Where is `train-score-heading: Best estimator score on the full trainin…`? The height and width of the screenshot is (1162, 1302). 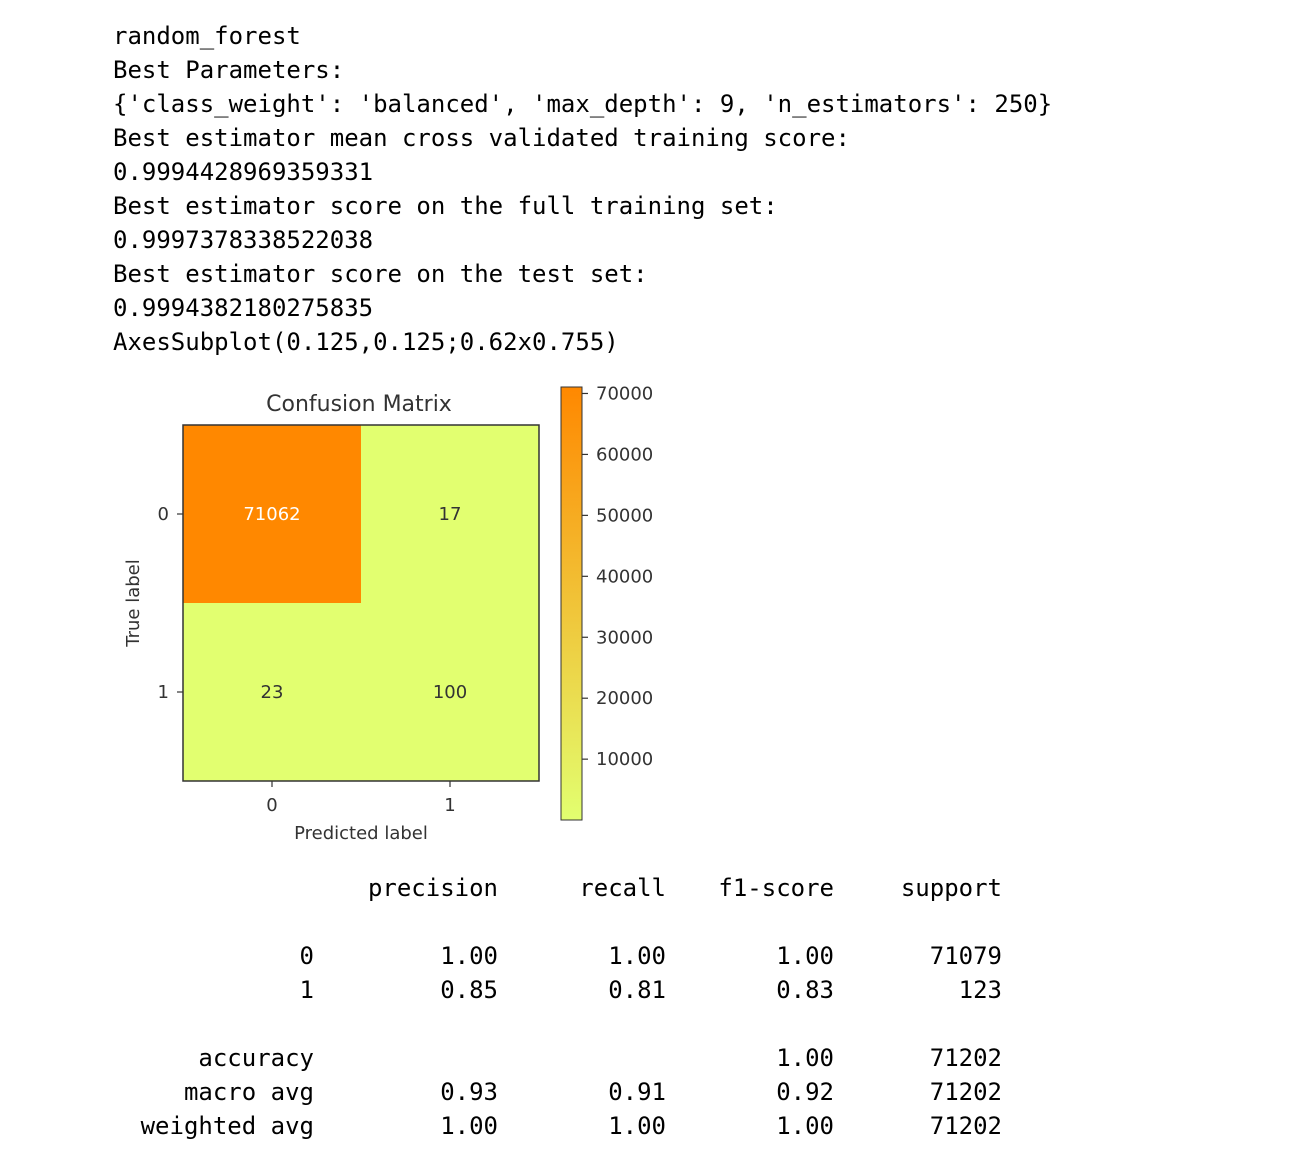
train-score-heading: Best estimator score on the full trainin… is located at coordinates (445, 206).